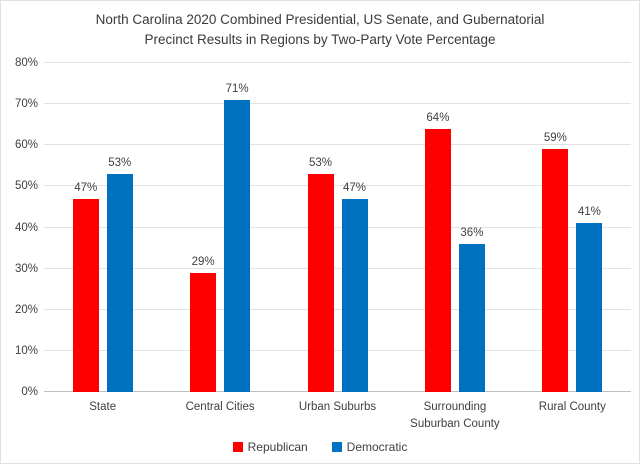  I want to click on y-tick-label: 40%, so click(26, 227).